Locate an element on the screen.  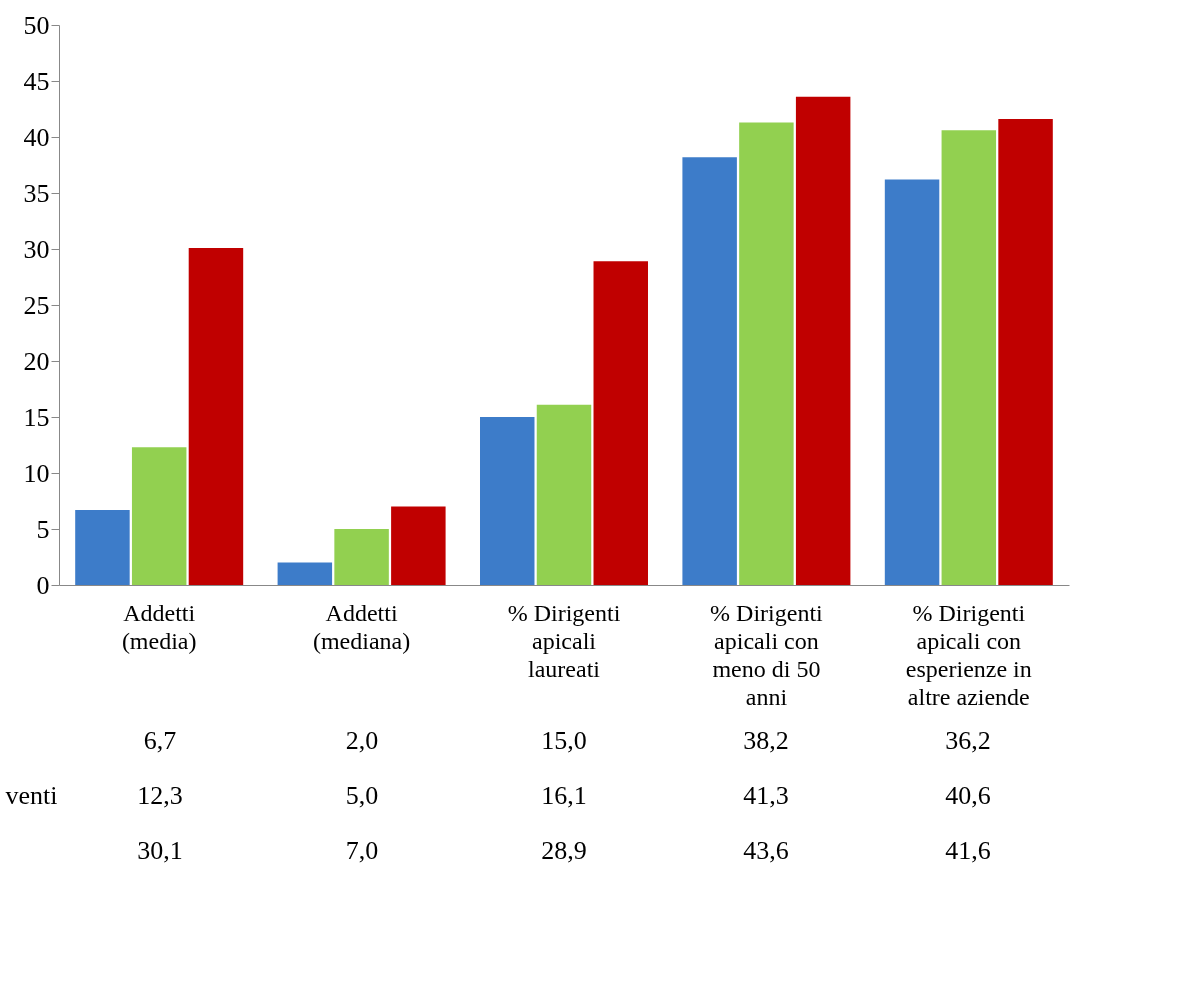
data-label: 43,6 is located at coordinates (766, 850).